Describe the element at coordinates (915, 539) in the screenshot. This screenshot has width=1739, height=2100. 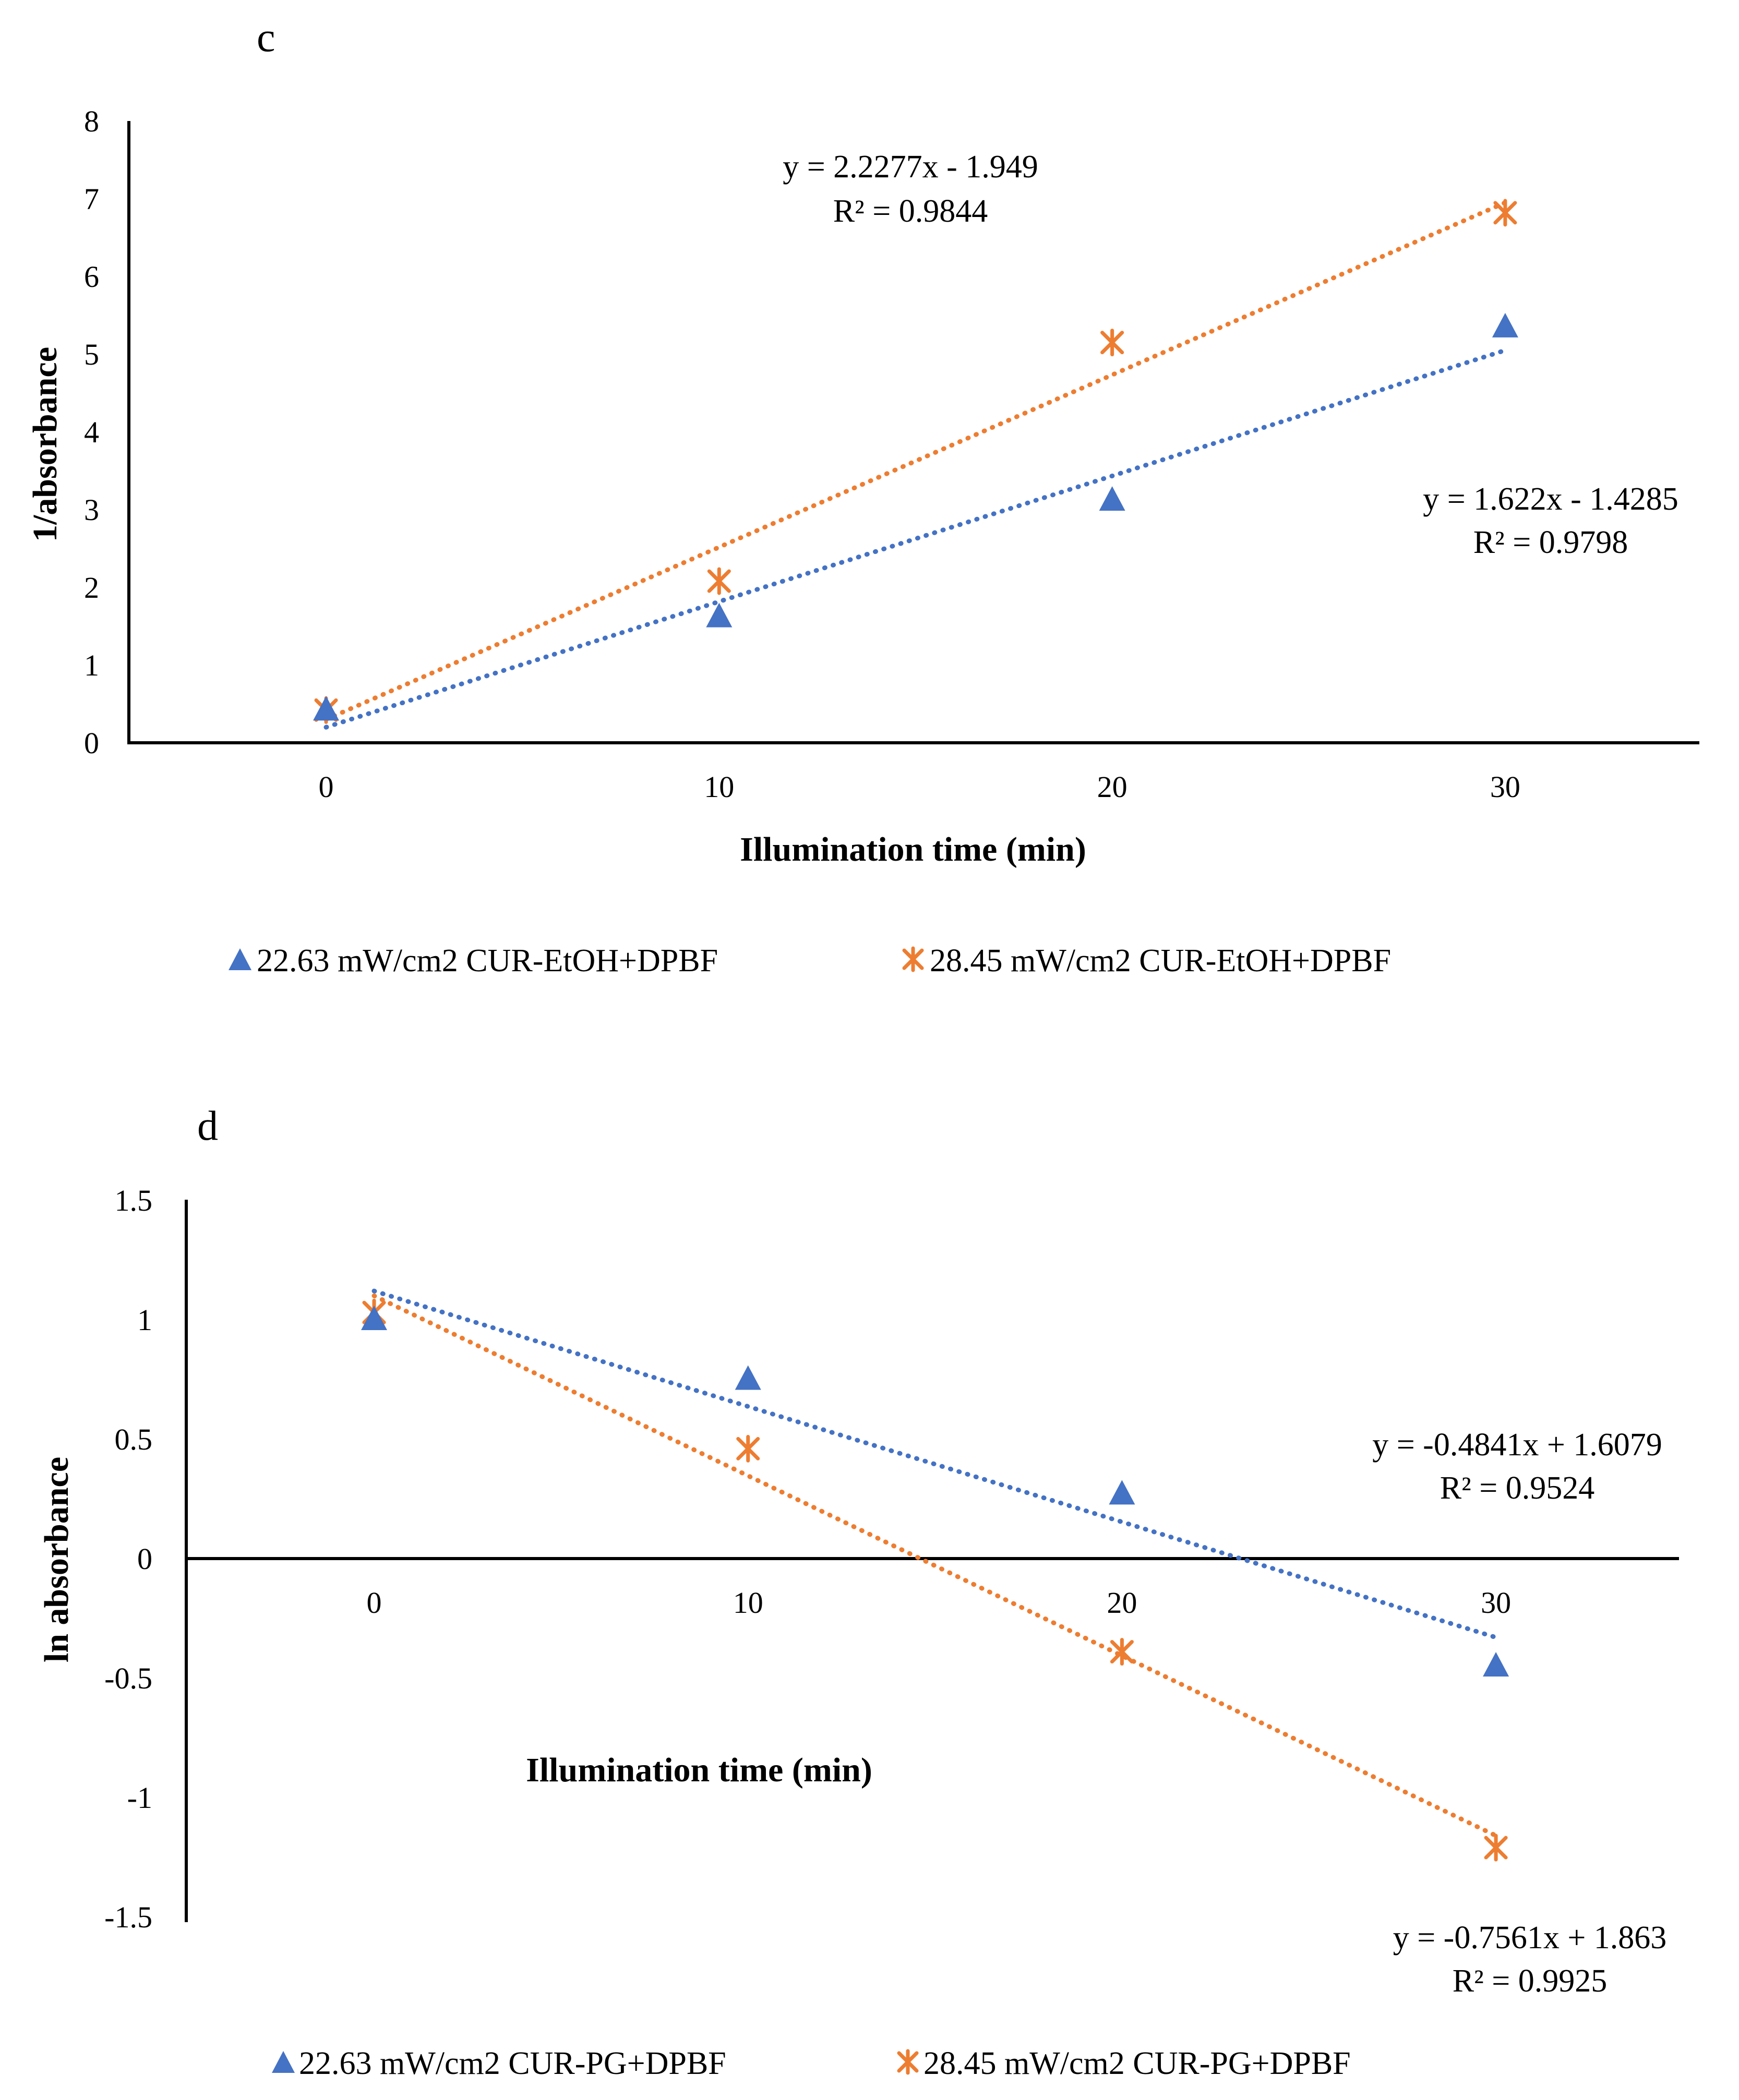
I see `chart-c-trendline-blue` at that location.